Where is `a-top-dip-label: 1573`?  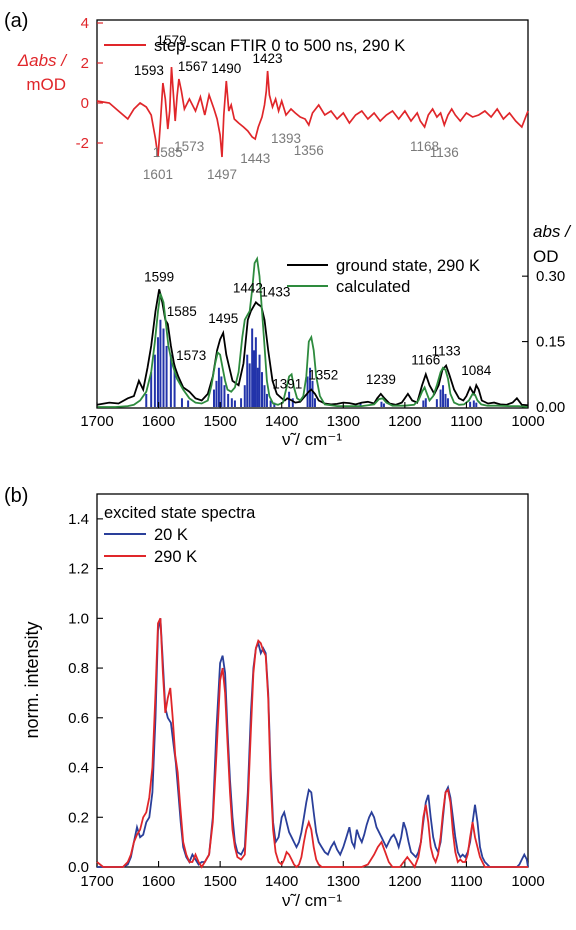
a-top-dip-label: 1573 is located at coordinates (189, 146).